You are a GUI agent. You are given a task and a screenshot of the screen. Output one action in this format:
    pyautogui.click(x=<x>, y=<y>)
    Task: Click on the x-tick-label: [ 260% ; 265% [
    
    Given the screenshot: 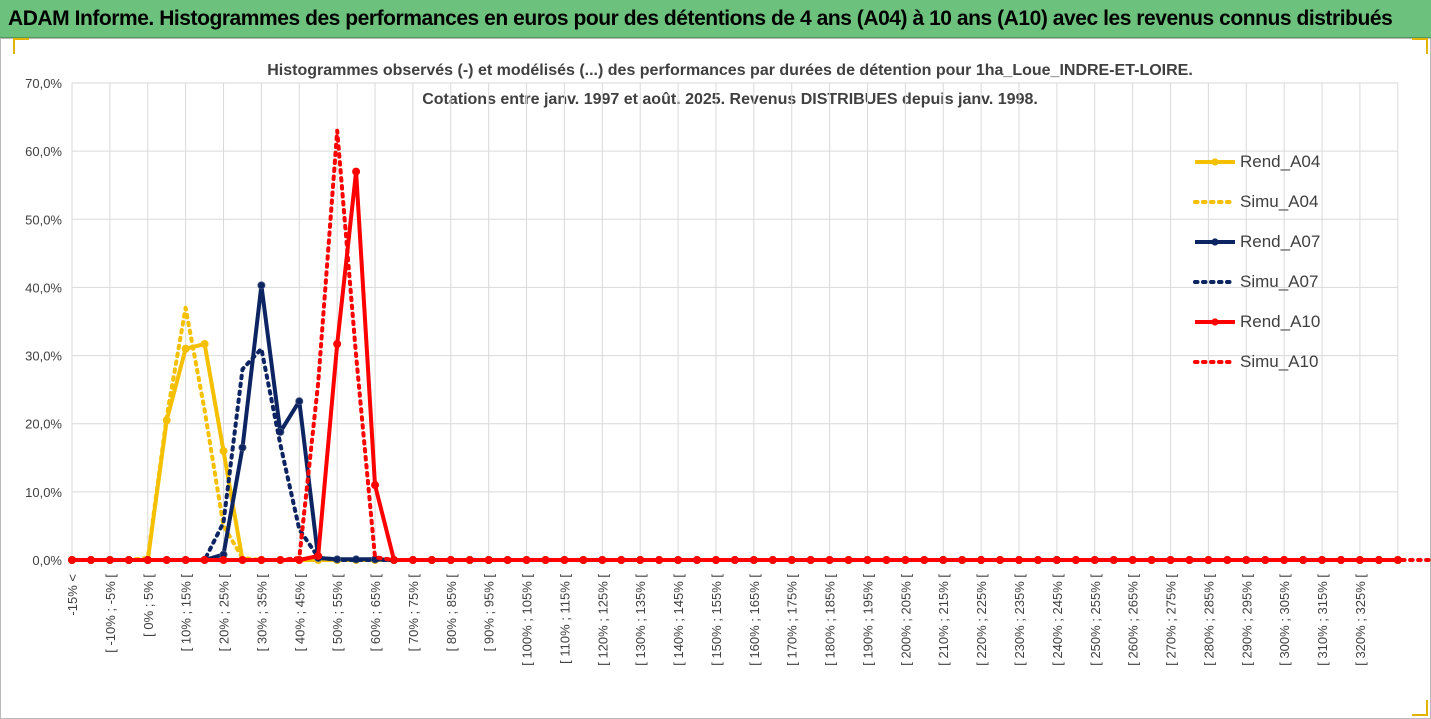 What is the action you would take?
    pyautogui.click(x=1133, y=620)
    